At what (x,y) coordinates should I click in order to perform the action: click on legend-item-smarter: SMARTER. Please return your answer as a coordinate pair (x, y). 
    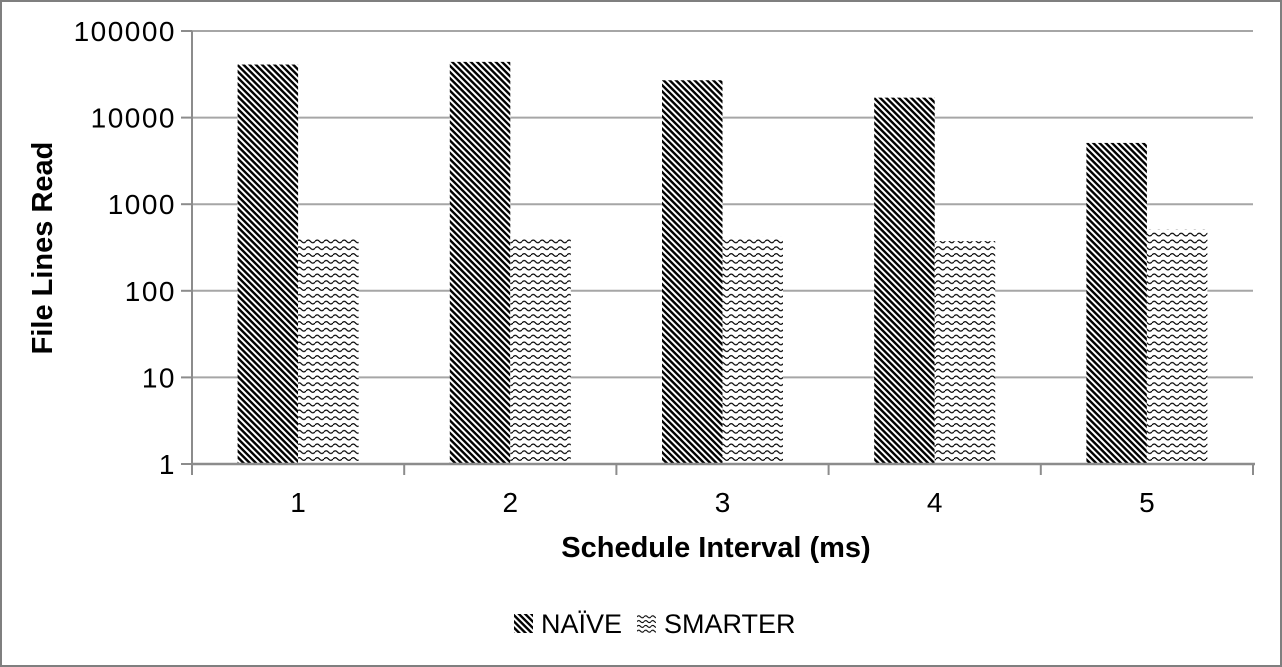
    Looking at the image, I should click on (716, 624).